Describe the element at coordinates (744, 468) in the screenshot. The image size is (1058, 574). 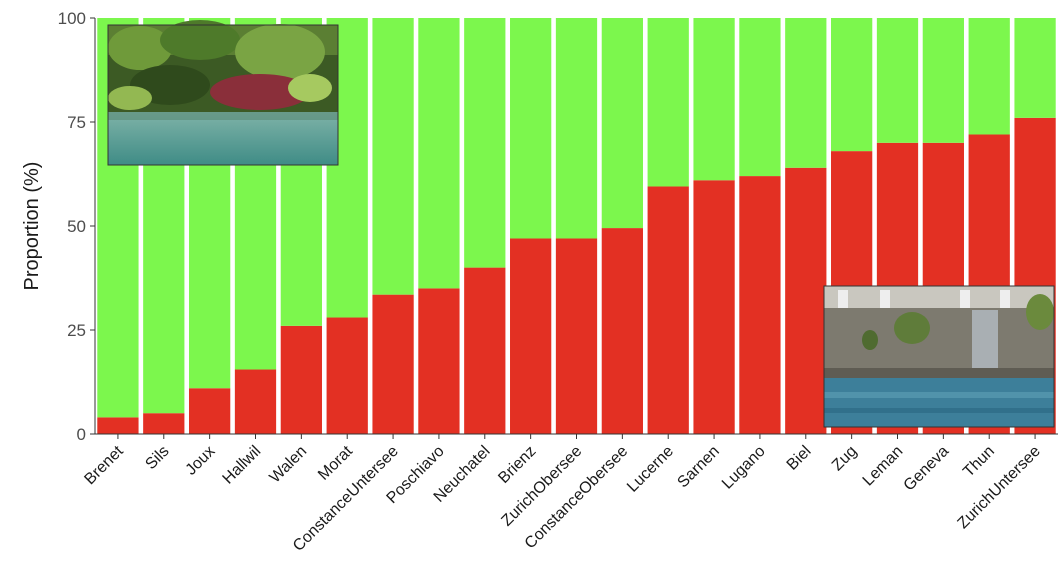
I see `x-tick-label: Lugano` at that location.